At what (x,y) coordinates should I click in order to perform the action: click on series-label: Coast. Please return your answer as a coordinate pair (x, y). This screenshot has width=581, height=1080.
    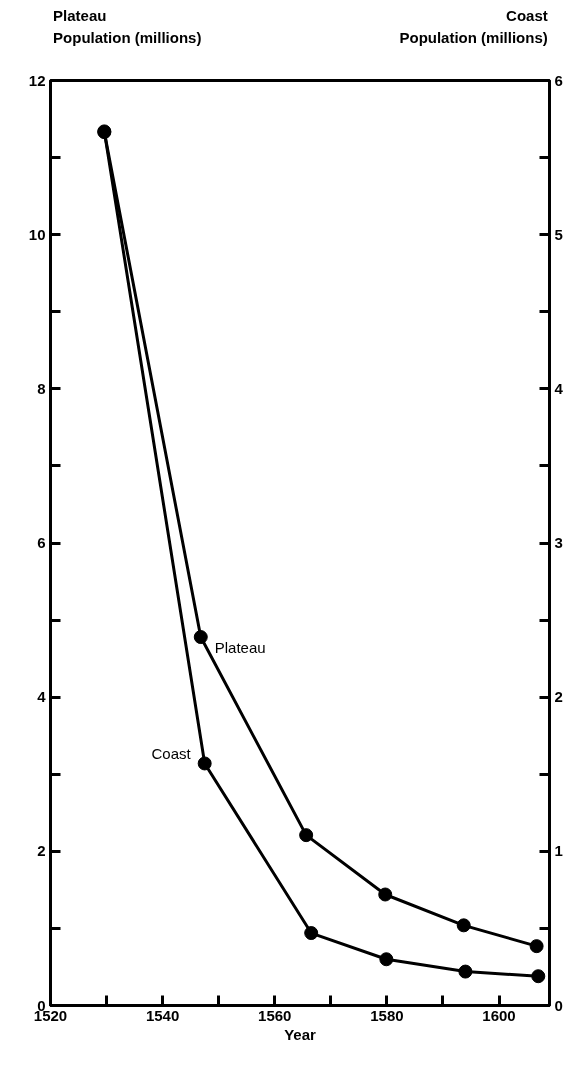
    Looking at the image, I should click on (171, 753).